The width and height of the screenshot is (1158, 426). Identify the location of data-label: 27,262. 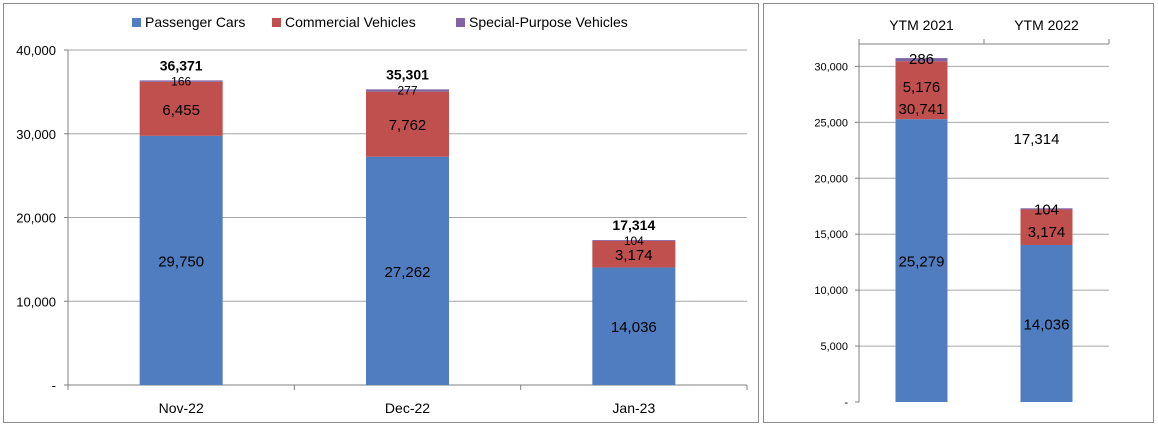
(408, 272).